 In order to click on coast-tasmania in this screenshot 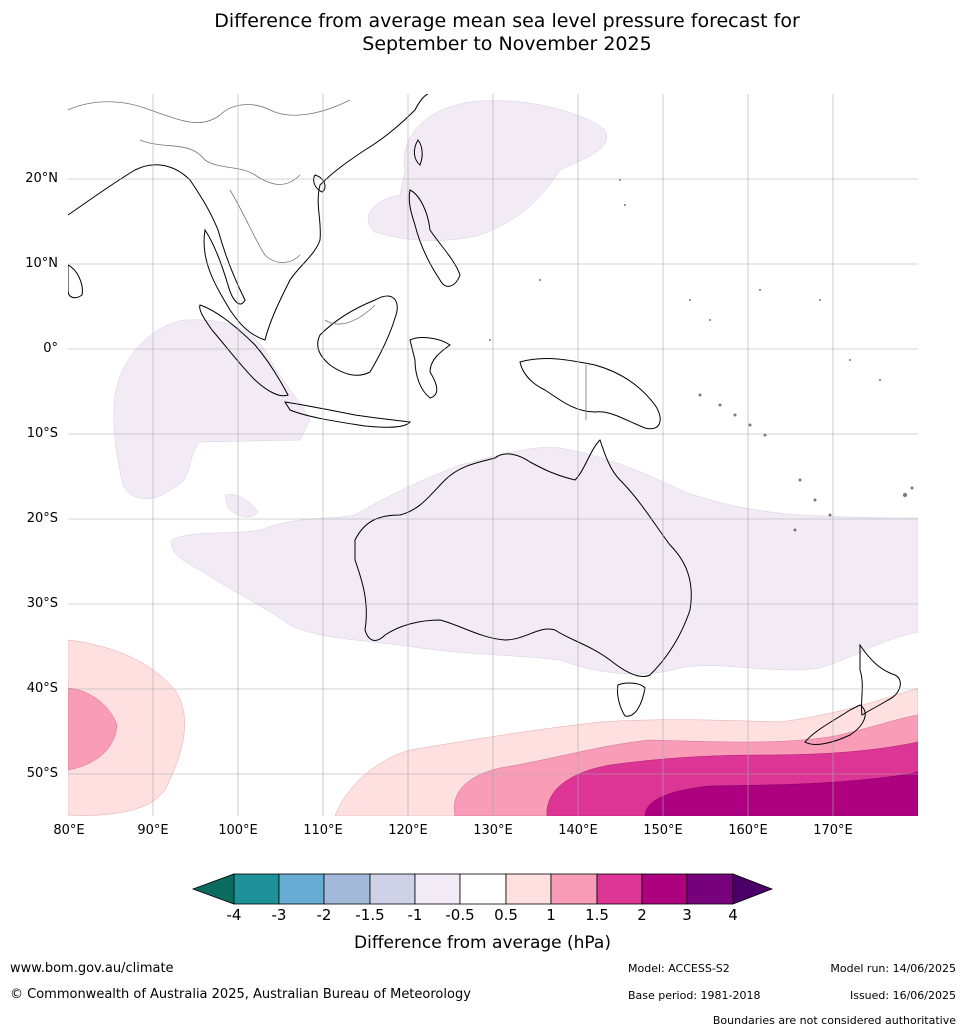, I will do `click(631, 699)`.